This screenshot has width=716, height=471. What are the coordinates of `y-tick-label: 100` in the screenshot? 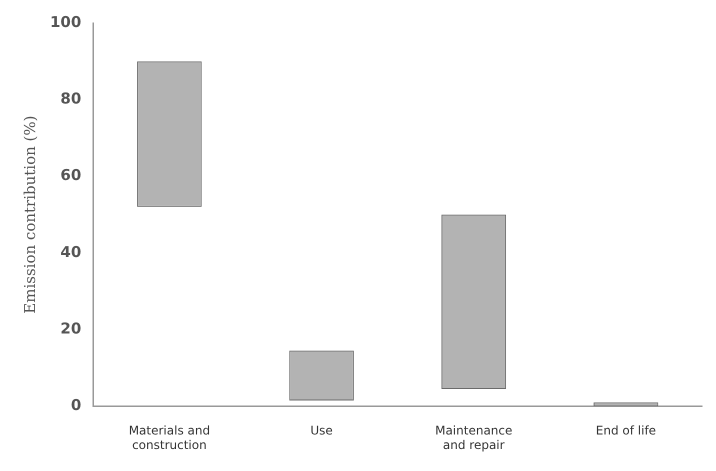 It's located at (66, 21).